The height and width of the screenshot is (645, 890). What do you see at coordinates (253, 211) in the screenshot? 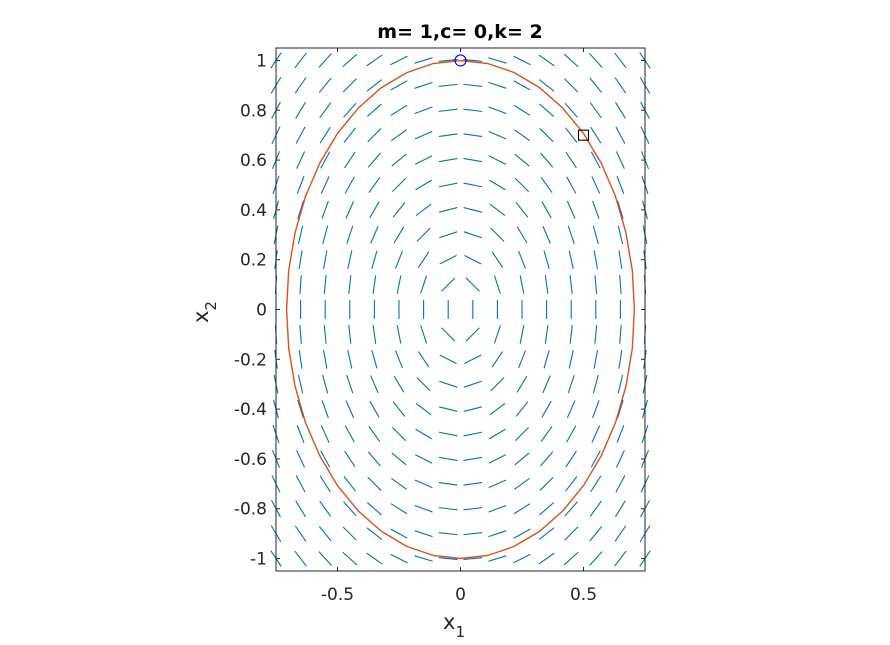
I see `y-tick-label: 0.4` at bounding box center [253, 211].